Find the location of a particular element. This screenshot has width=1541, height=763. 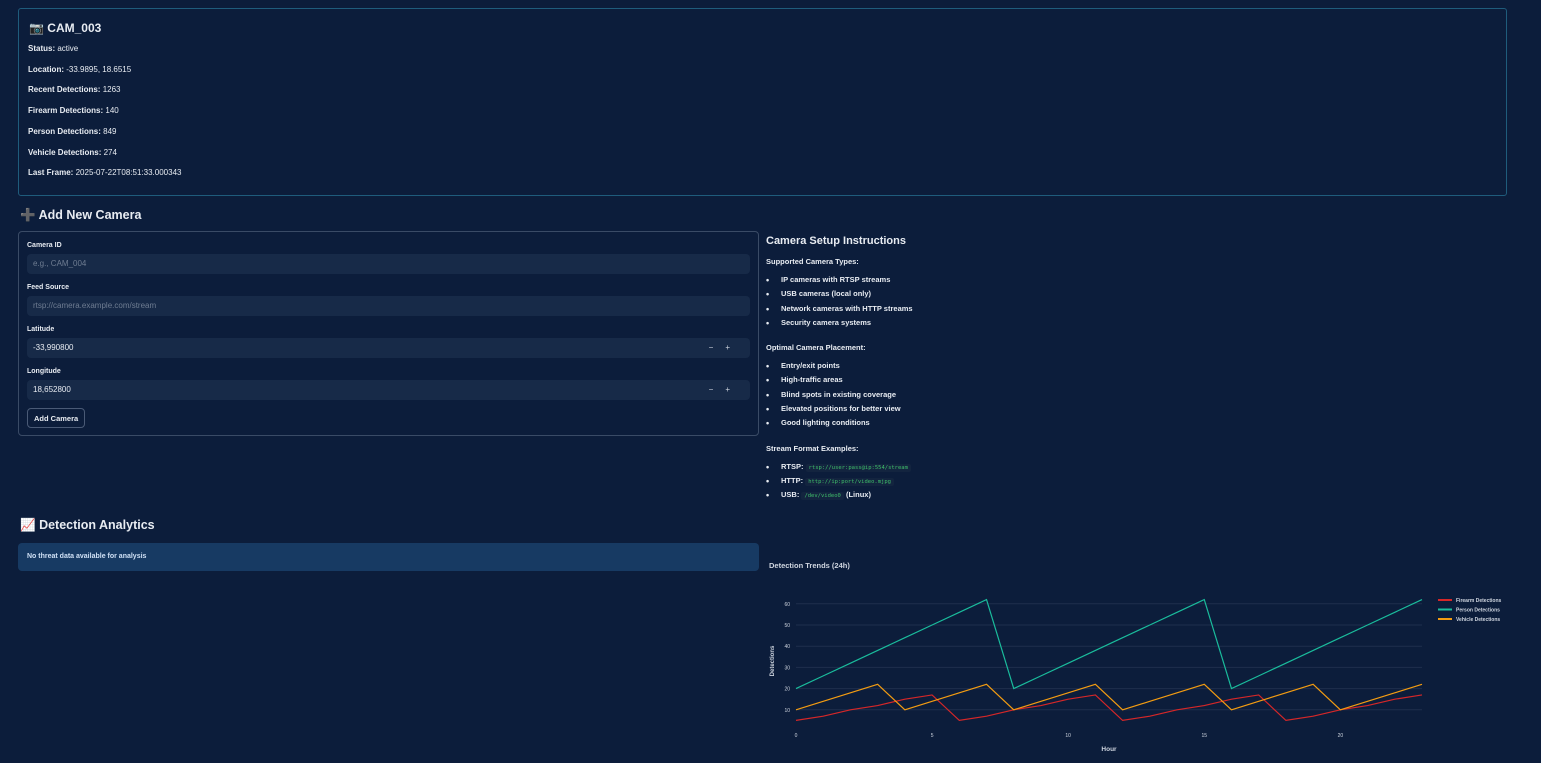

y-tick-label: 20 is located at coordinates (787, 690).